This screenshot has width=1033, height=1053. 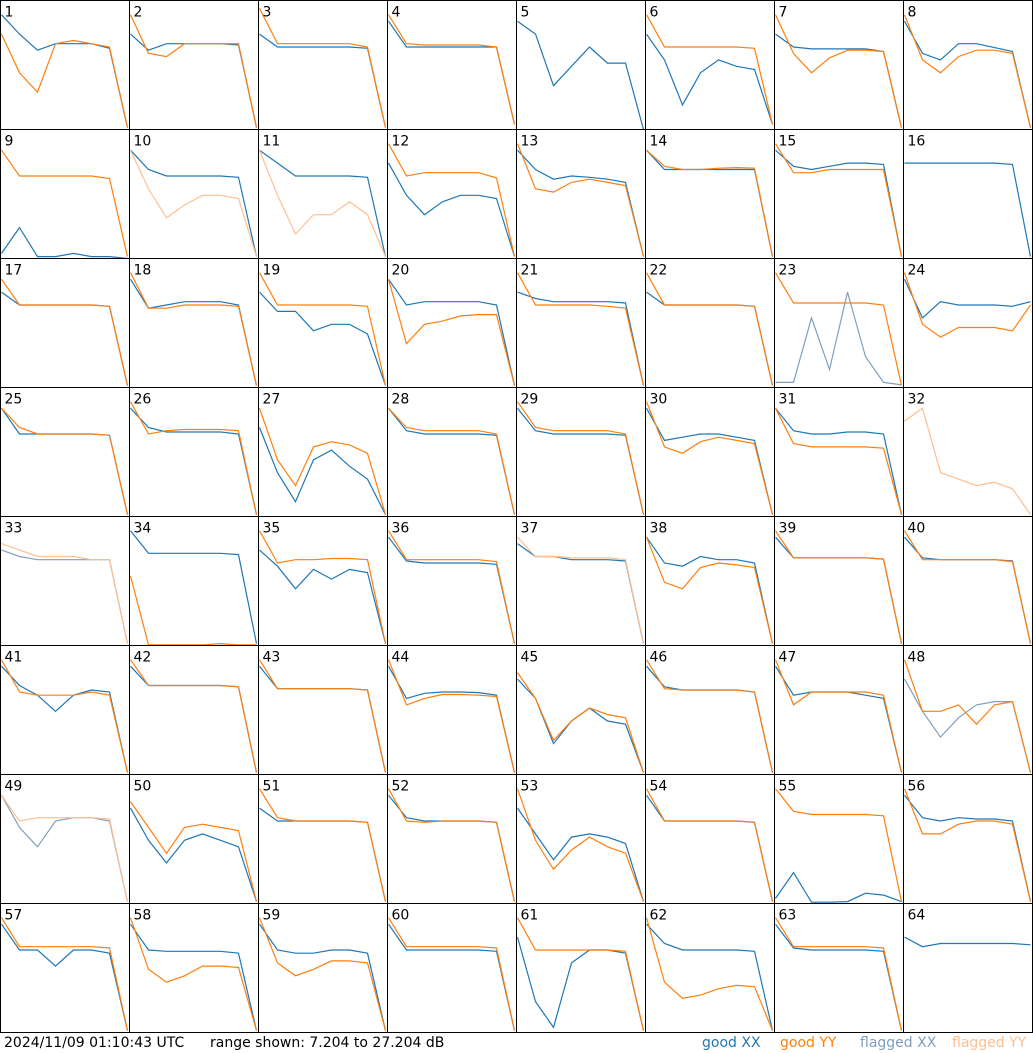 I want to click on panel-number: 14, so click(x=659, y=142).